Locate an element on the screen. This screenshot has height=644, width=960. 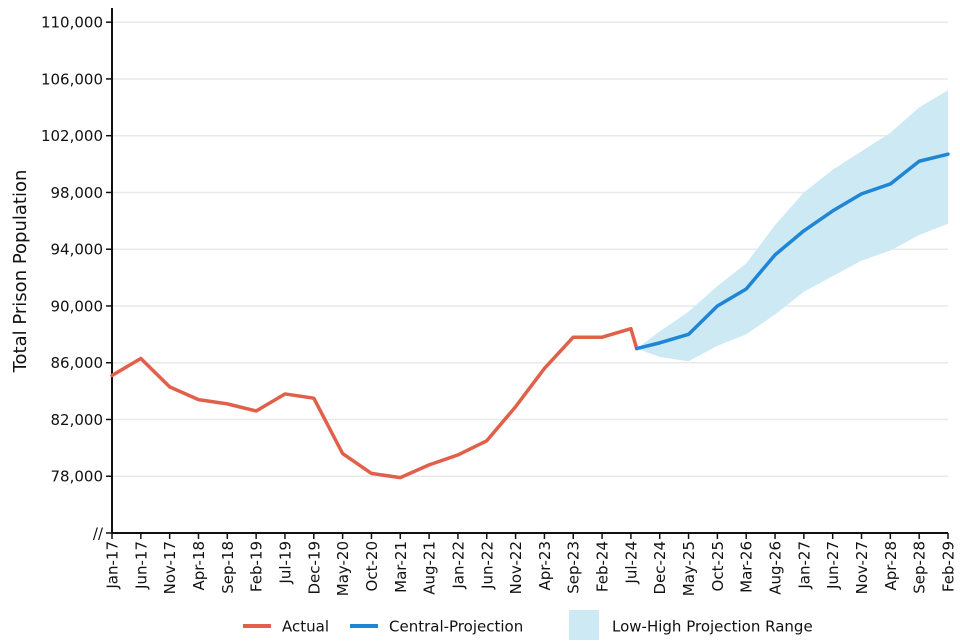
x-tick-label: Jan-27 is located at coordinates (804, 565).